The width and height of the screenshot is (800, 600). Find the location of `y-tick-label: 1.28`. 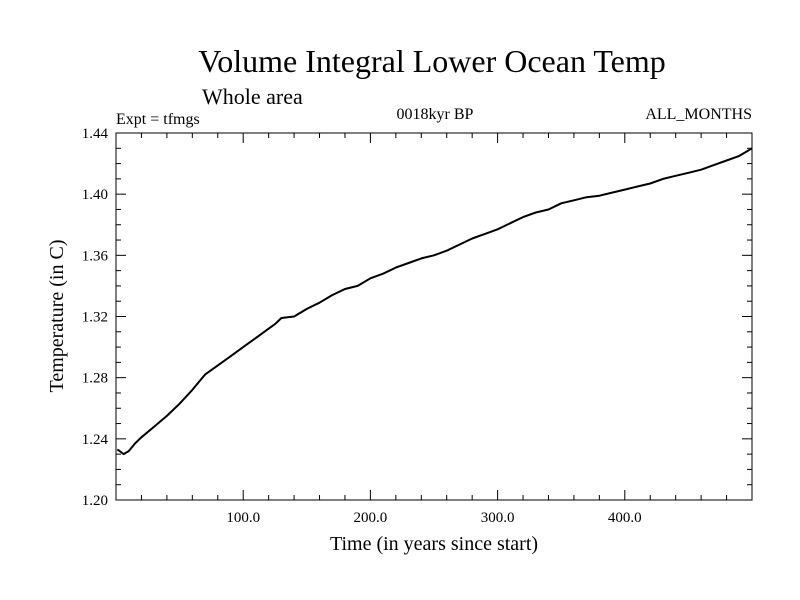

y-tick-label: 1.28 is located at coordinates (95, 379).